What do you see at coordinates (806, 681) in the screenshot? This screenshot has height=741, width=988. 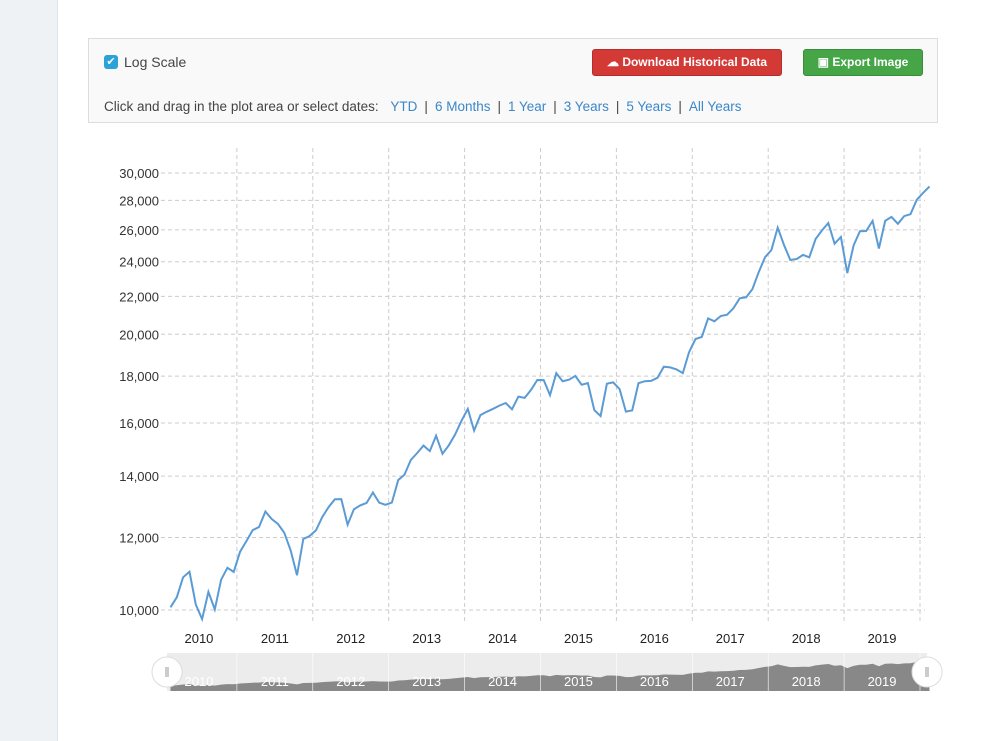 I see `navigator-label: 2018` at bounding box center [806, 681].